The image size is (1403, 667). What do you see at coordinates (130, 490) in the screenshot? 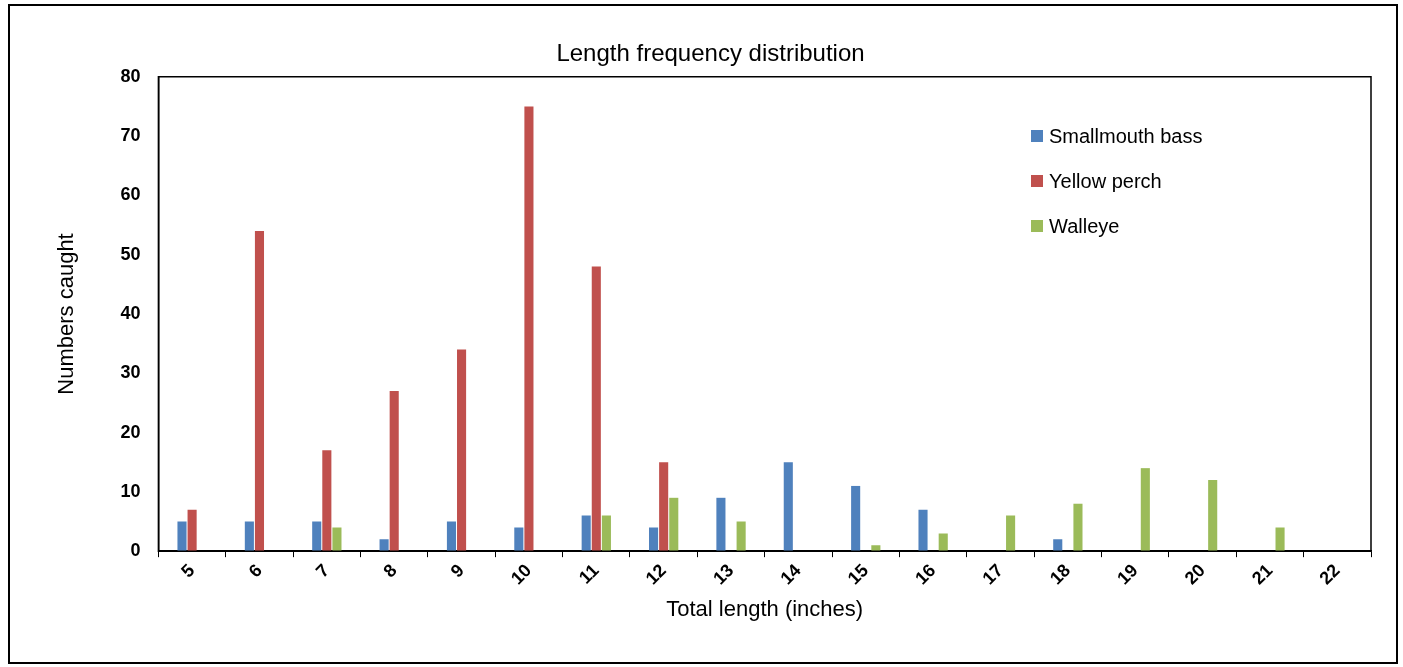
I see `y-tick-label: 10` at bounding box center [130, 490].